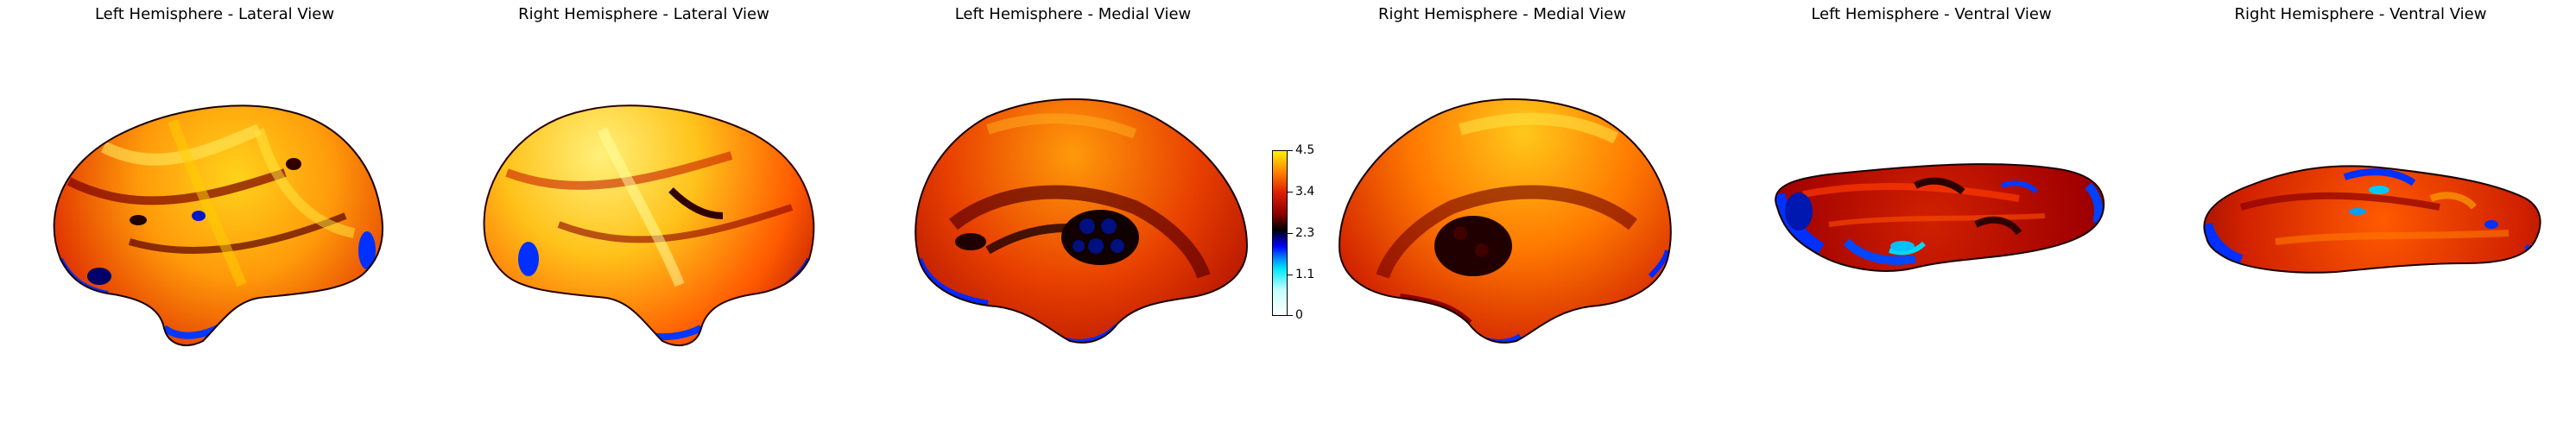 The width and height of the screenshot is (2576, 442). I want to click on panel-title: Right Hemisphere - Ventral View, so click(2360, 14).